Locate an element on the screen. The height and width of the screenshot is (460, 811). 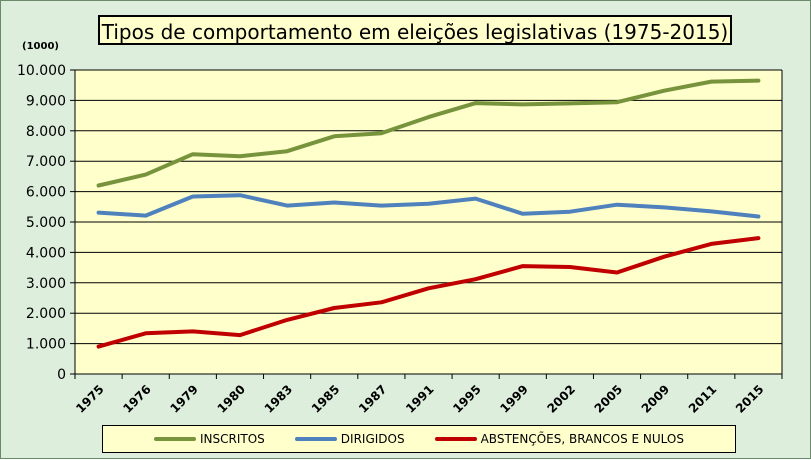
x-tick-label: 1980 is located at coordinates (232, 399).